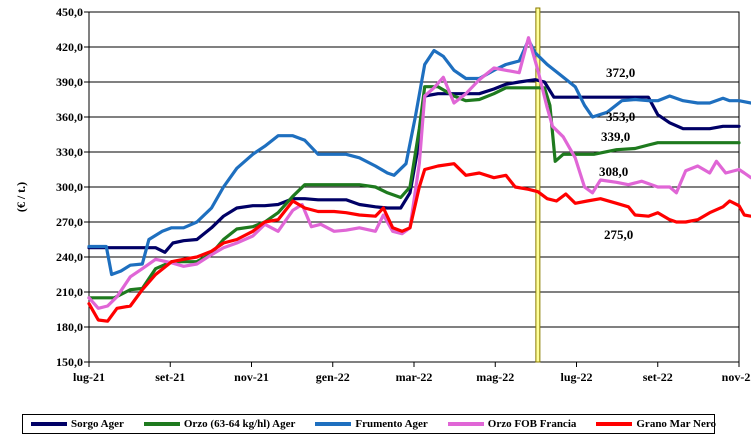 The image size is (751, 448). Describe the element at coordinates (618, 234) in the screenshot. I see `end-value-label: 275,0` at that location.